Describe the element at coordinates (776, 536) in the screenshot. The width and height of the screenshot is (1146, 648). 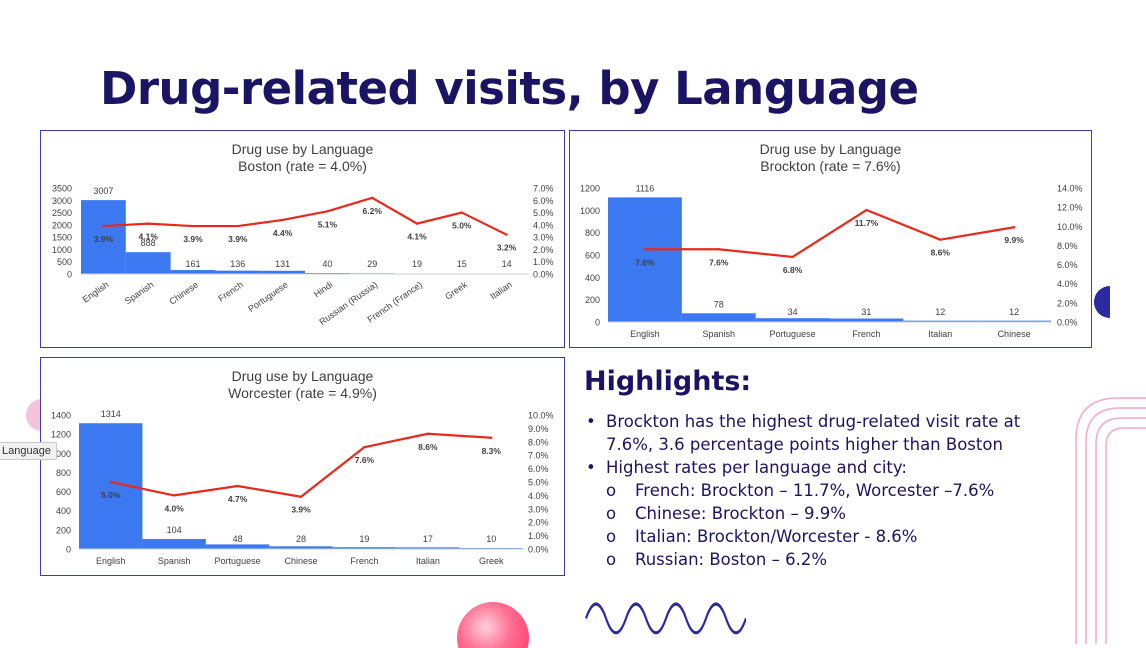
I see `highlight-subitem-text: Italian: Brockton/Worcester - 8.6%` at that location.